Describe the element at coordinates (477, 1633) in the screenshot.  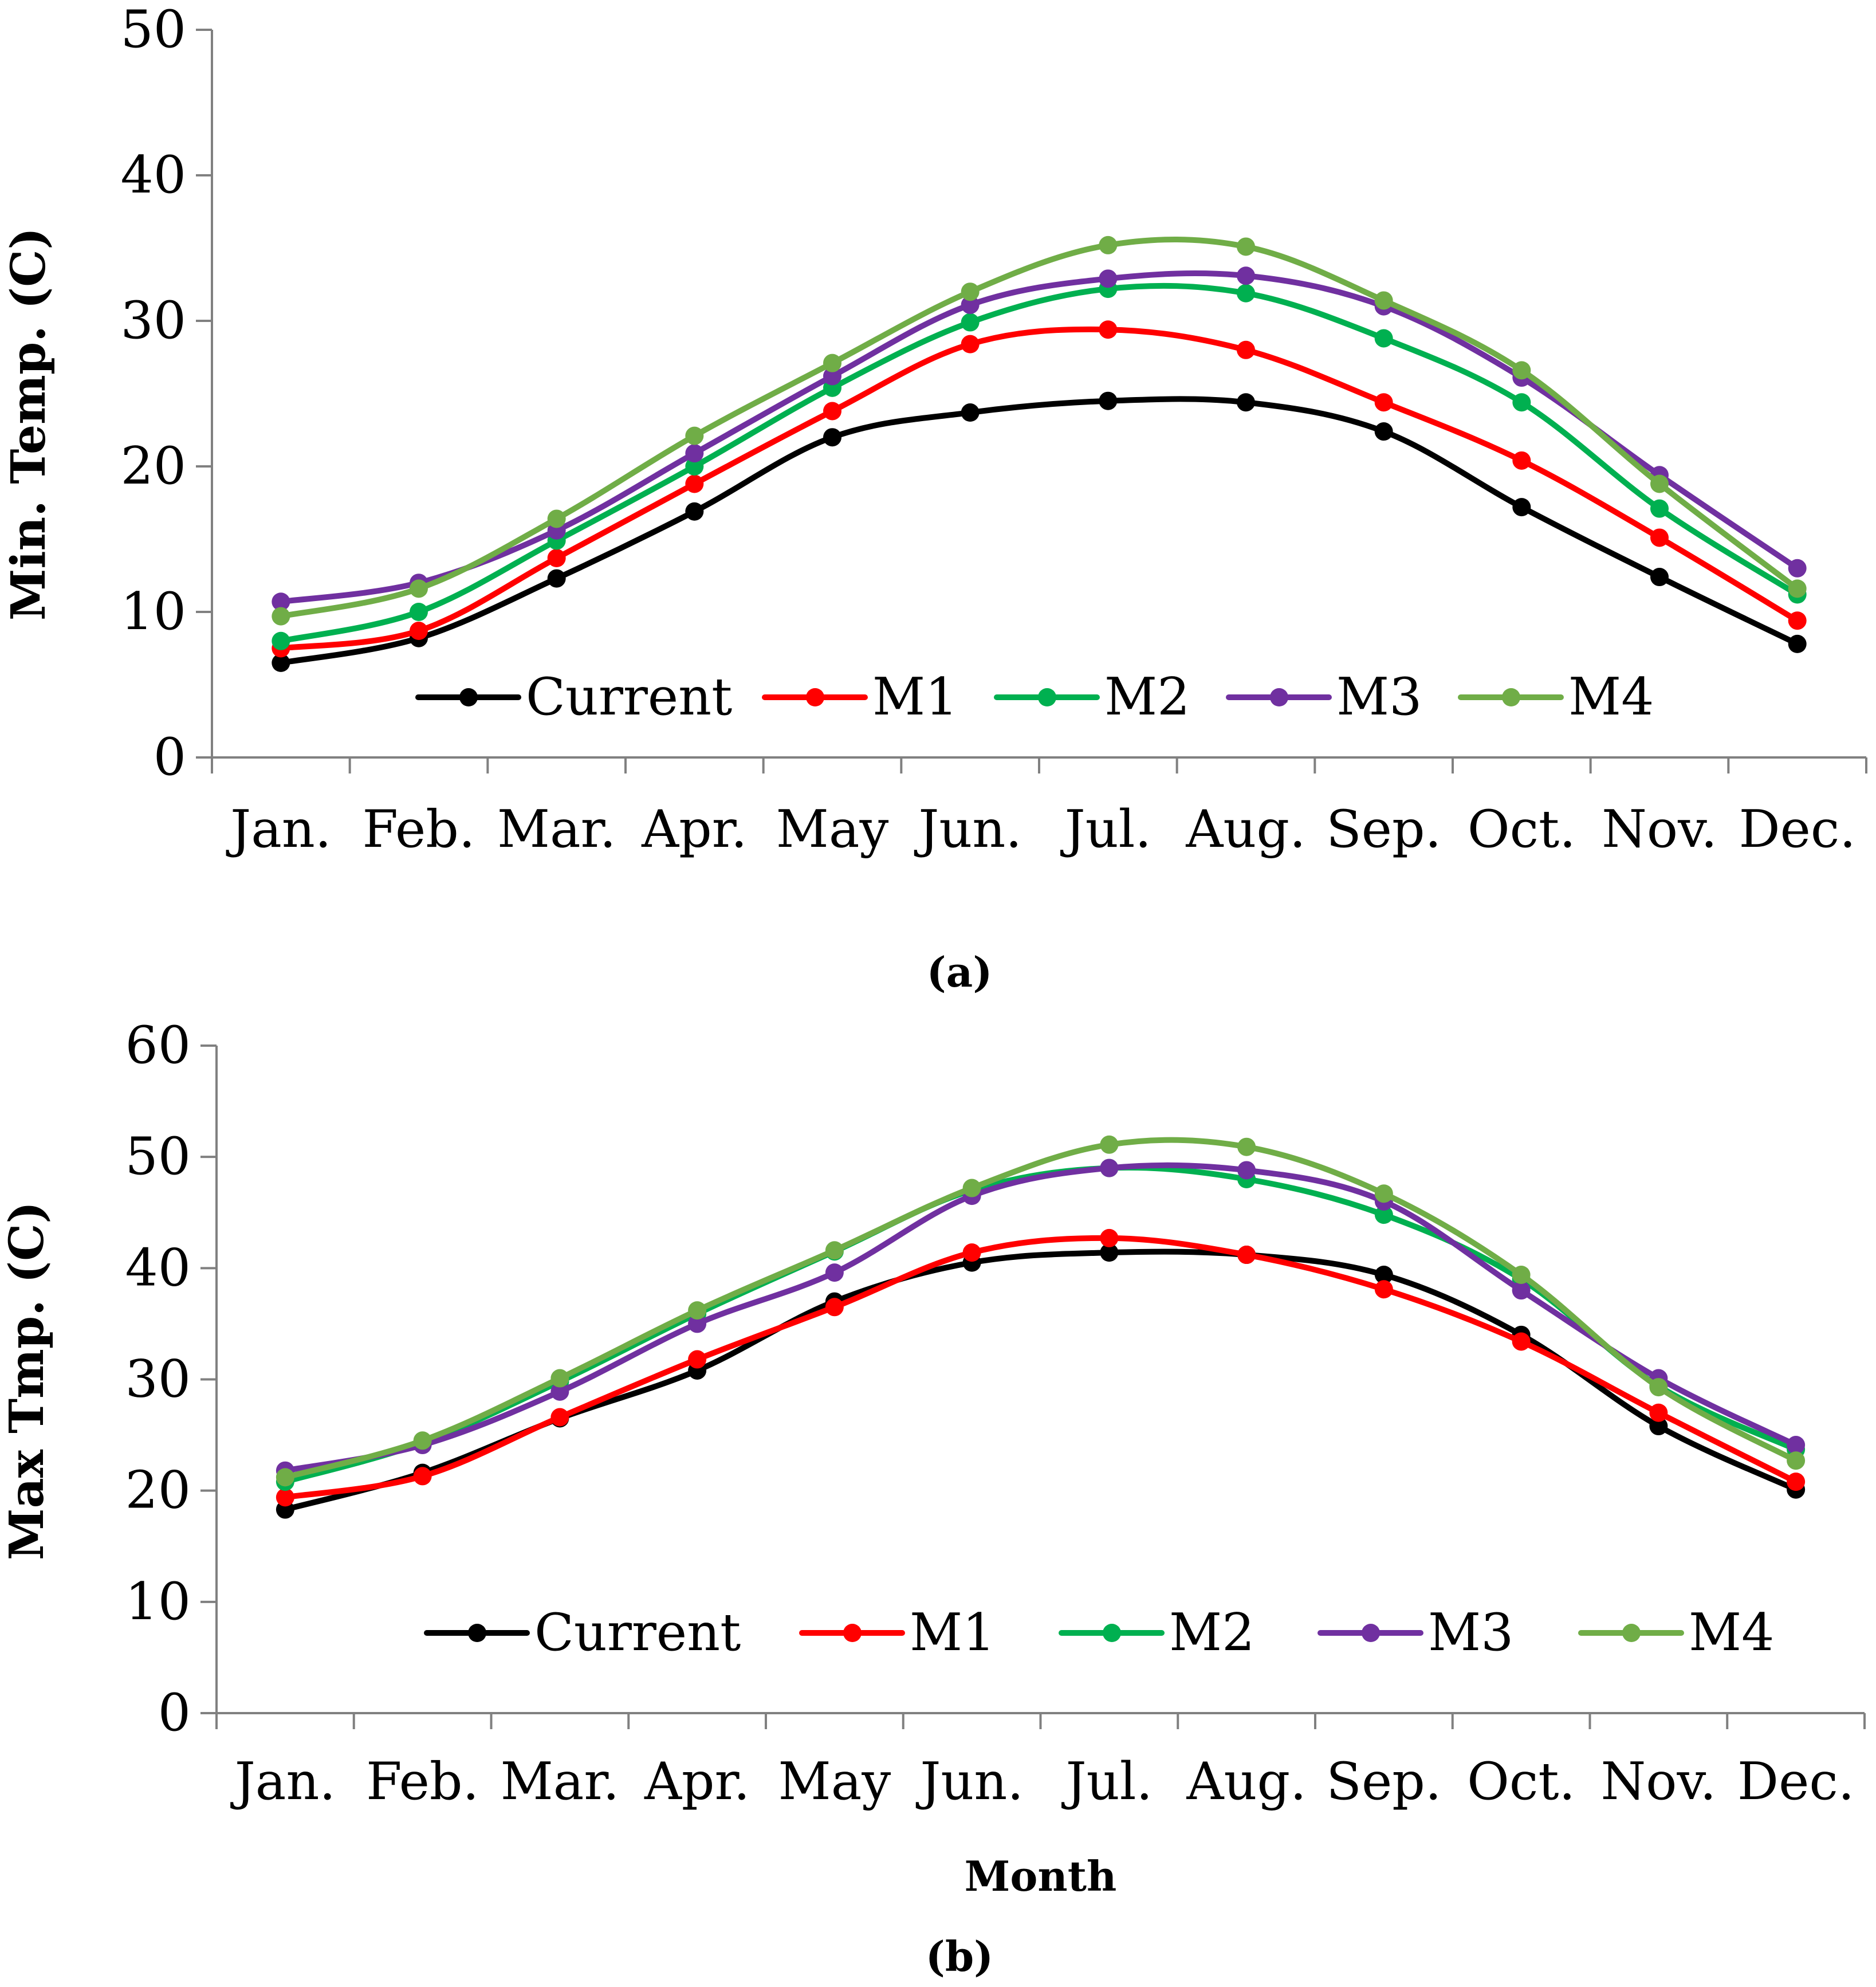
I see `legend-marker-current` at that location.